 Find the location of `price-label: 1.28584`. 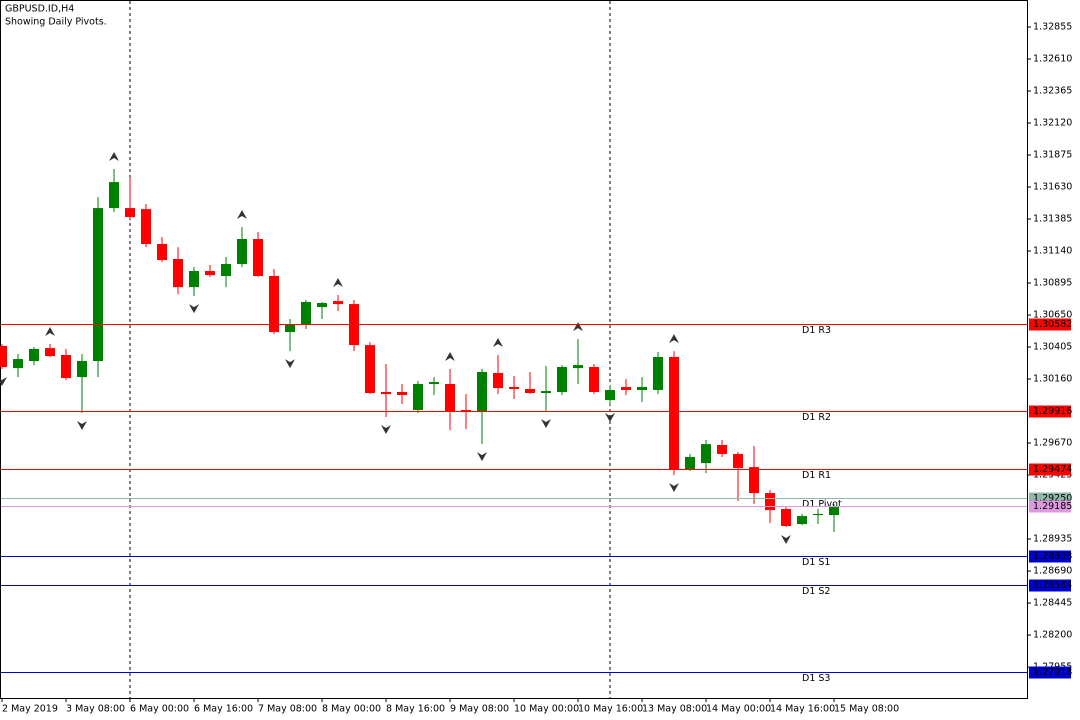

price-label: 1.28584 is located at coordinates (1052, 585).